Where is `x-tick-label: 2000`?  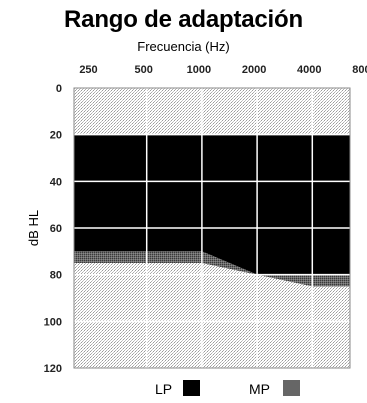
x-tick-label: 2000 is located at coordinates (254, 70).